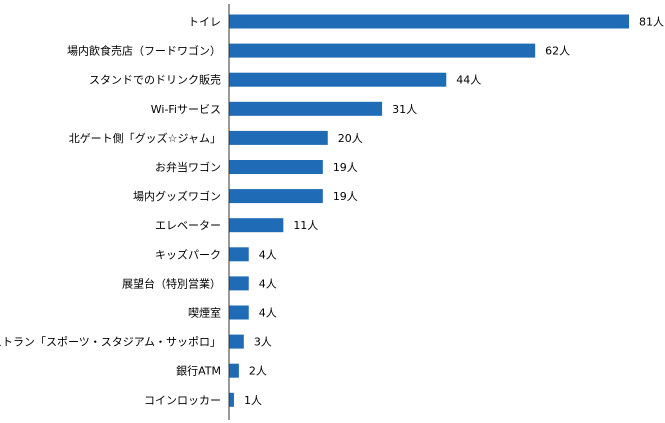  Describe the element at coordinates (155, 80) in the screenshot. I see `category-label: スタンドでのドリンク販売` at that location.